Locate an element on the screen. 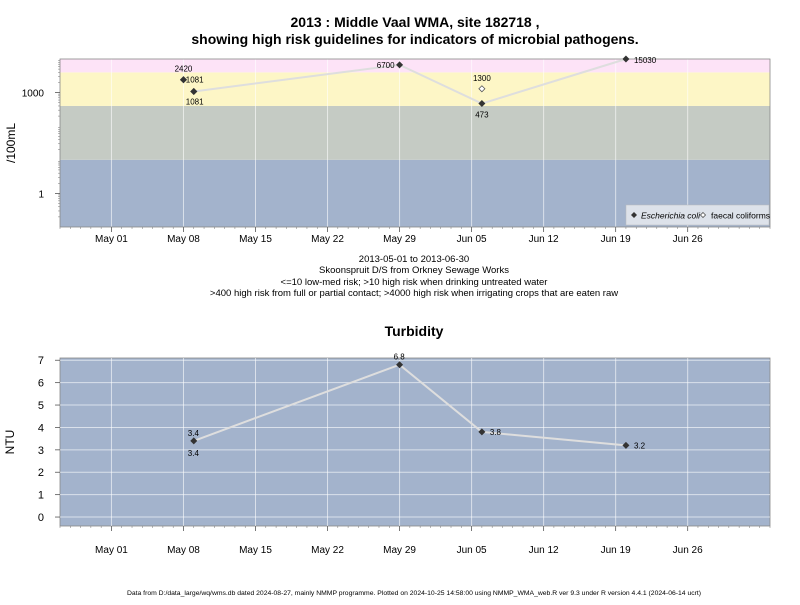 The height and width of the screenshot is (605, 800). microbial-points is located at coordinates (404, 81).